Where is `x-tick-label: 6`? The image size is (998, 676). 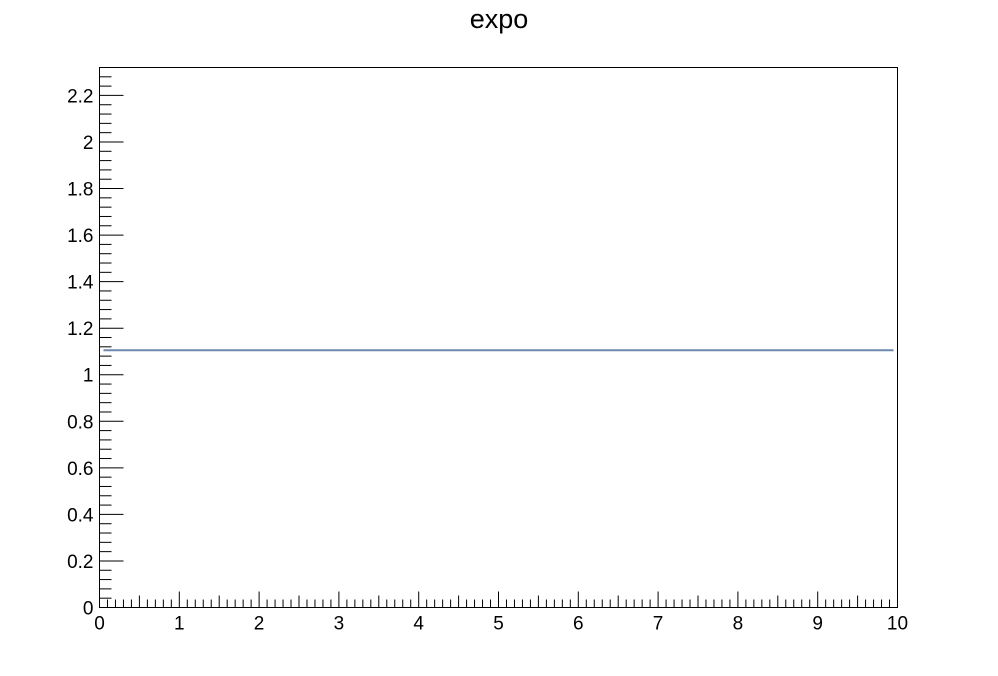
x-tick-label: 6 is located at coordinates (578, 624).